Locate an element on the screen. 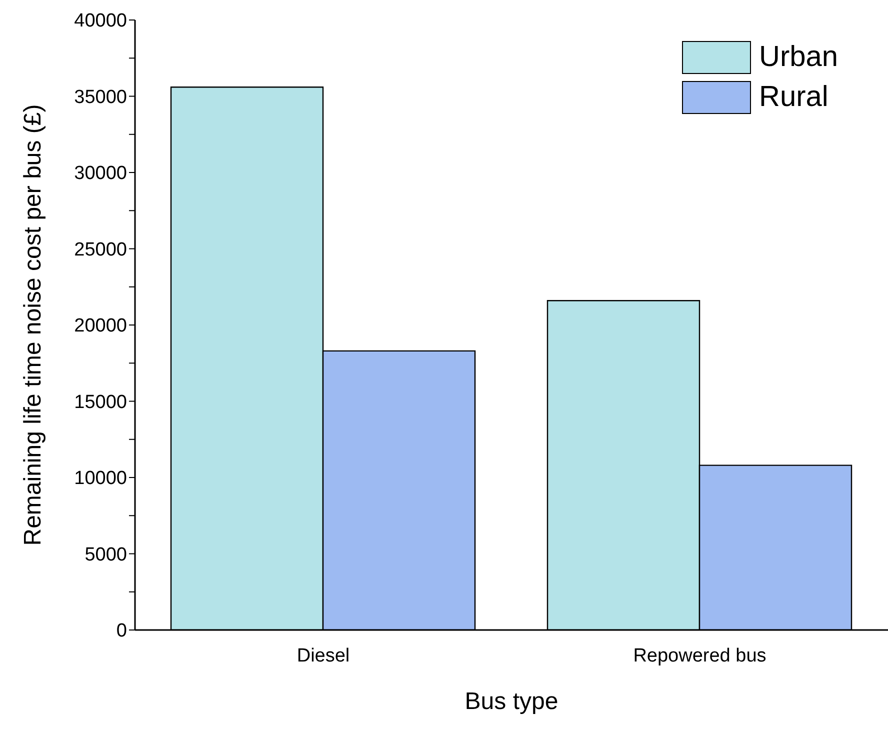 The width and height of the screenshot is (888, 731). legend-label: Urban is located at coordinates (798, 57).